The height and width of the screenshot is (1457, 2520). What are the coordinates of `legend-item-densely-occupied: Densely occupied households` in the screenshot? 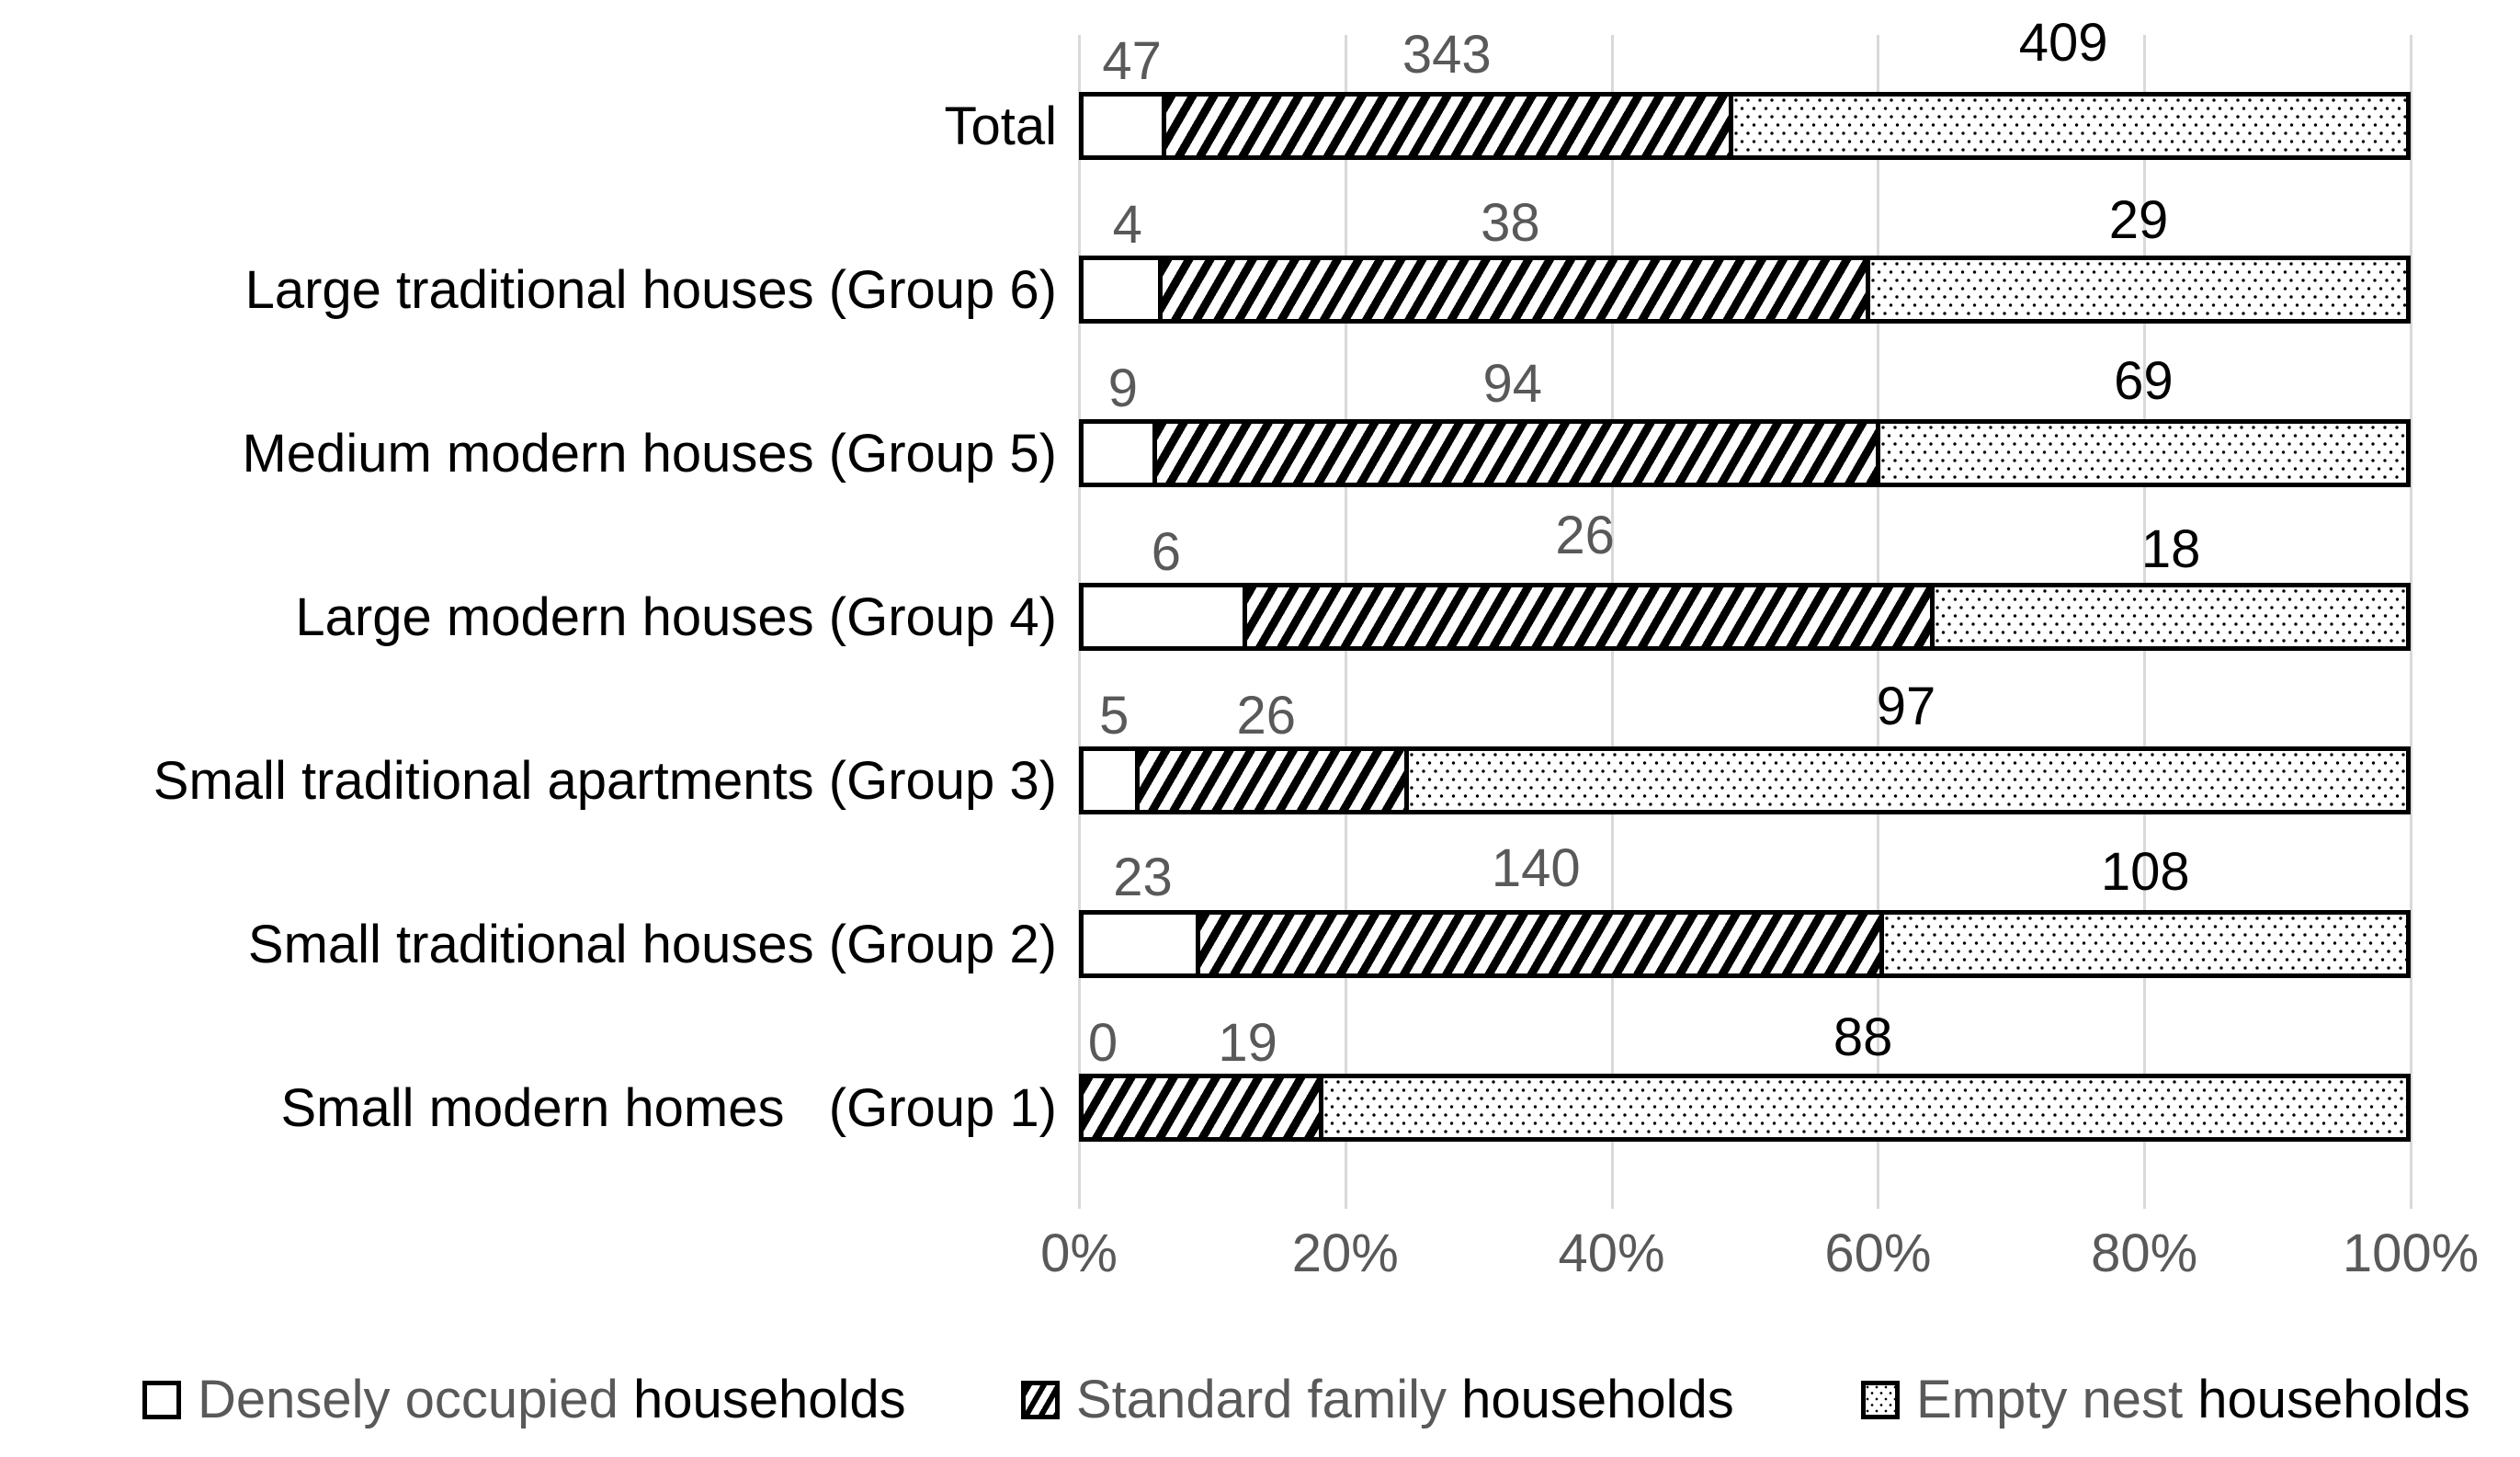 It's located at (524, 1400).